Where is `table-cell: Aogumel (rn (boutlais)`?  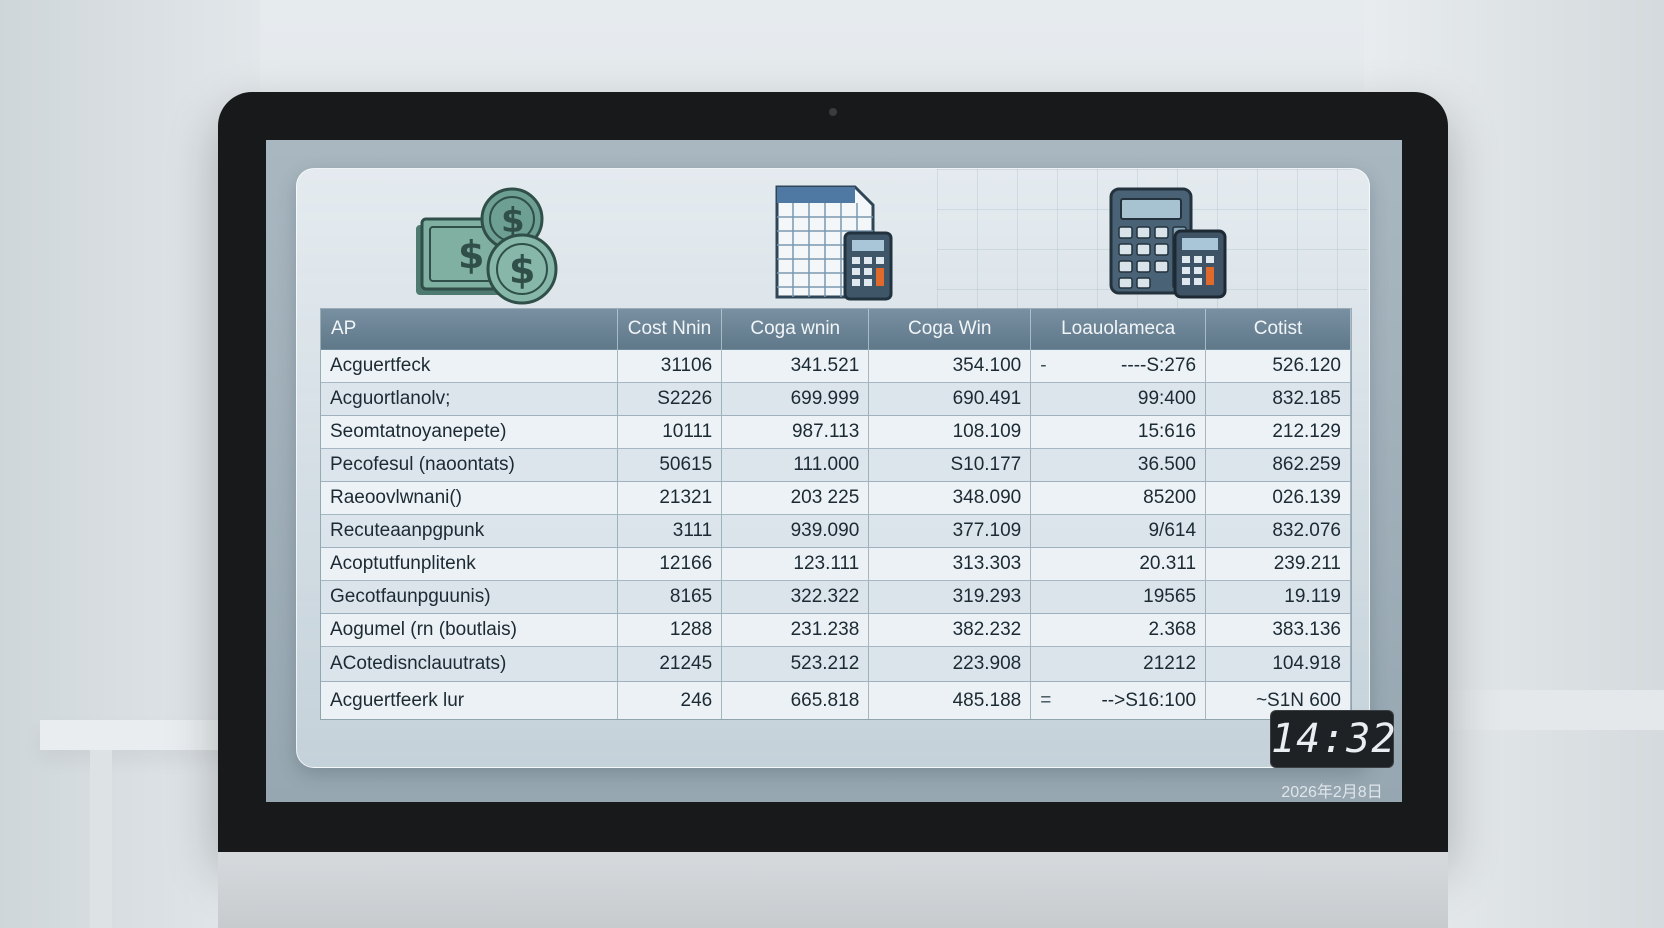
table-cell: Aogumel (rn (boutlais) is located at coordinates (469, 630).